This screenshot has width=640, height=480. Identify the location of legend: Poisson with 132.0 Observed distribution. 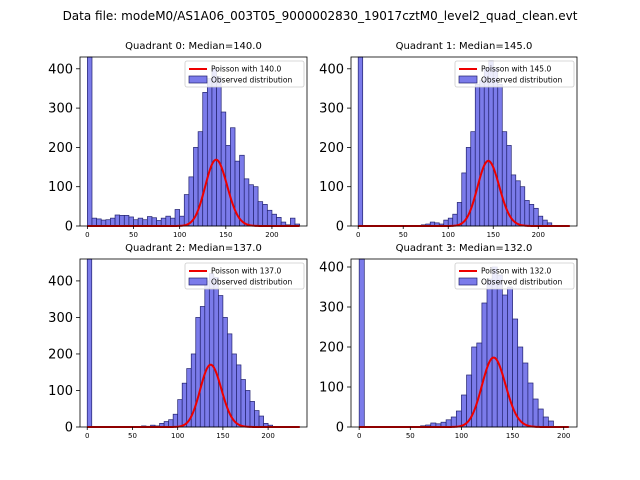
(514, 276).